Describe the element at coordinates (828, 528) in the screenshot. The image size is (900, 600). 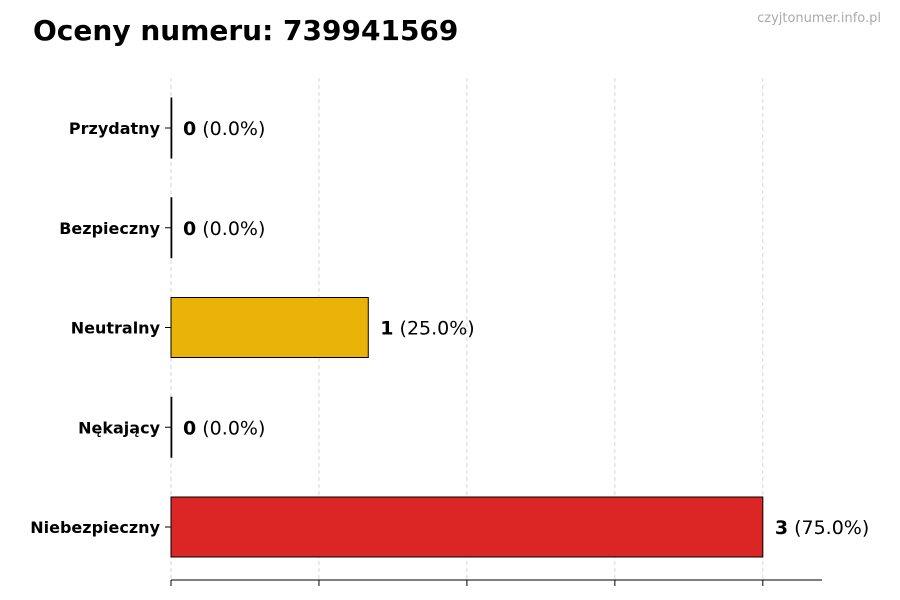
I see `data-label-percent: (75.0%)` at that location.